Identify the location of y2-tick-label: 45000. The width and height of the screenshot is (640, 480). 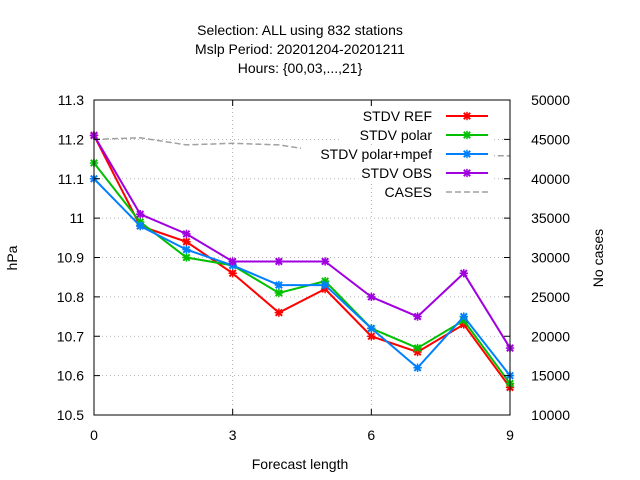
(550, 139).